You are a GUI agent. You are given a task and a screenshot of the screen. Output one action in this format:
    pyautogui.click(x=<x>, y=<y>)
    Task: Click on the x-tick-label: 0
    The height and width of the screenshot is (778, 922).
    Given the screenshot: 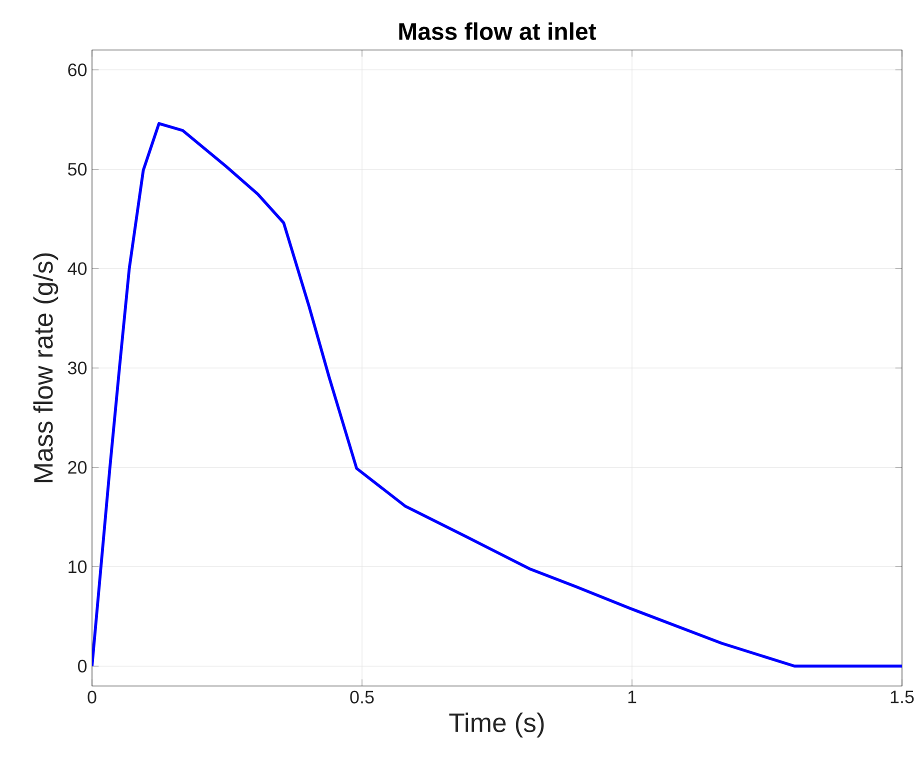 What is the action you would take?
    pyautogui.click(x=92, y=697)
    